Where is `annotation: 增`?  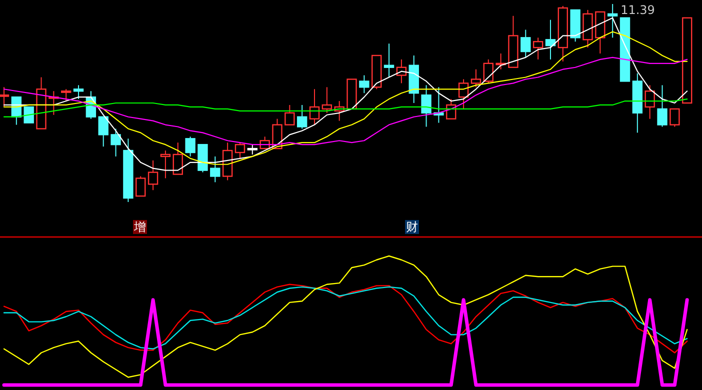 annotation: 增 is located at coordinates (140, 227).